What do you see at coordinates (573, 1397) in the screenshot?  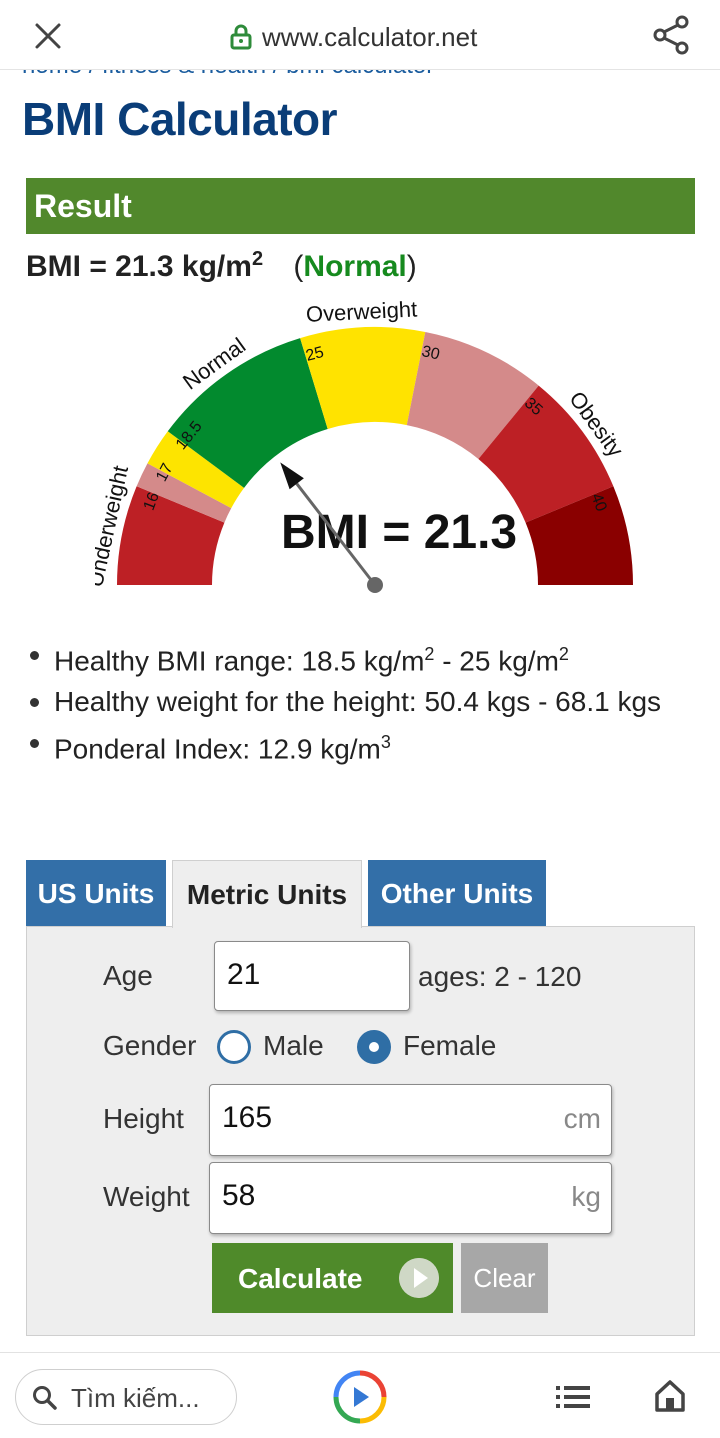 I see `menu-list-icon` at bounding box center [573, 1397].